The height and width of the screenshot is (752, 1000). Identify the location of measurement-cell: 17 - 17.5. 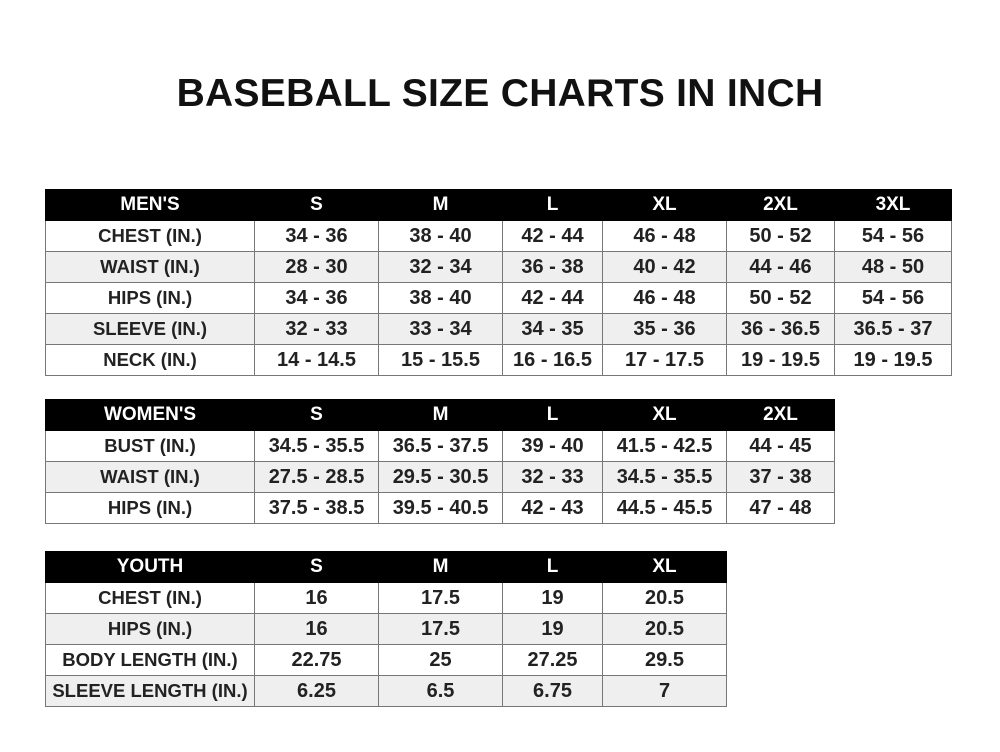
(664, 360).